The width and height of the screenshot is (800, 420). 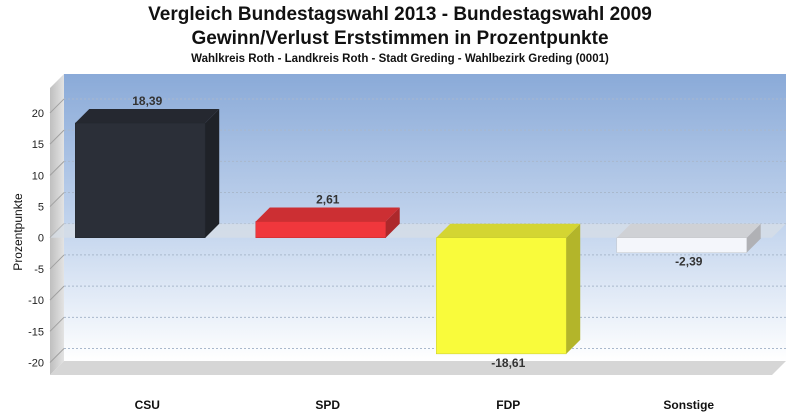 I want to click on x-axis-categories: CSU SPD FDP Sonstige, so click(x=425, y=405).